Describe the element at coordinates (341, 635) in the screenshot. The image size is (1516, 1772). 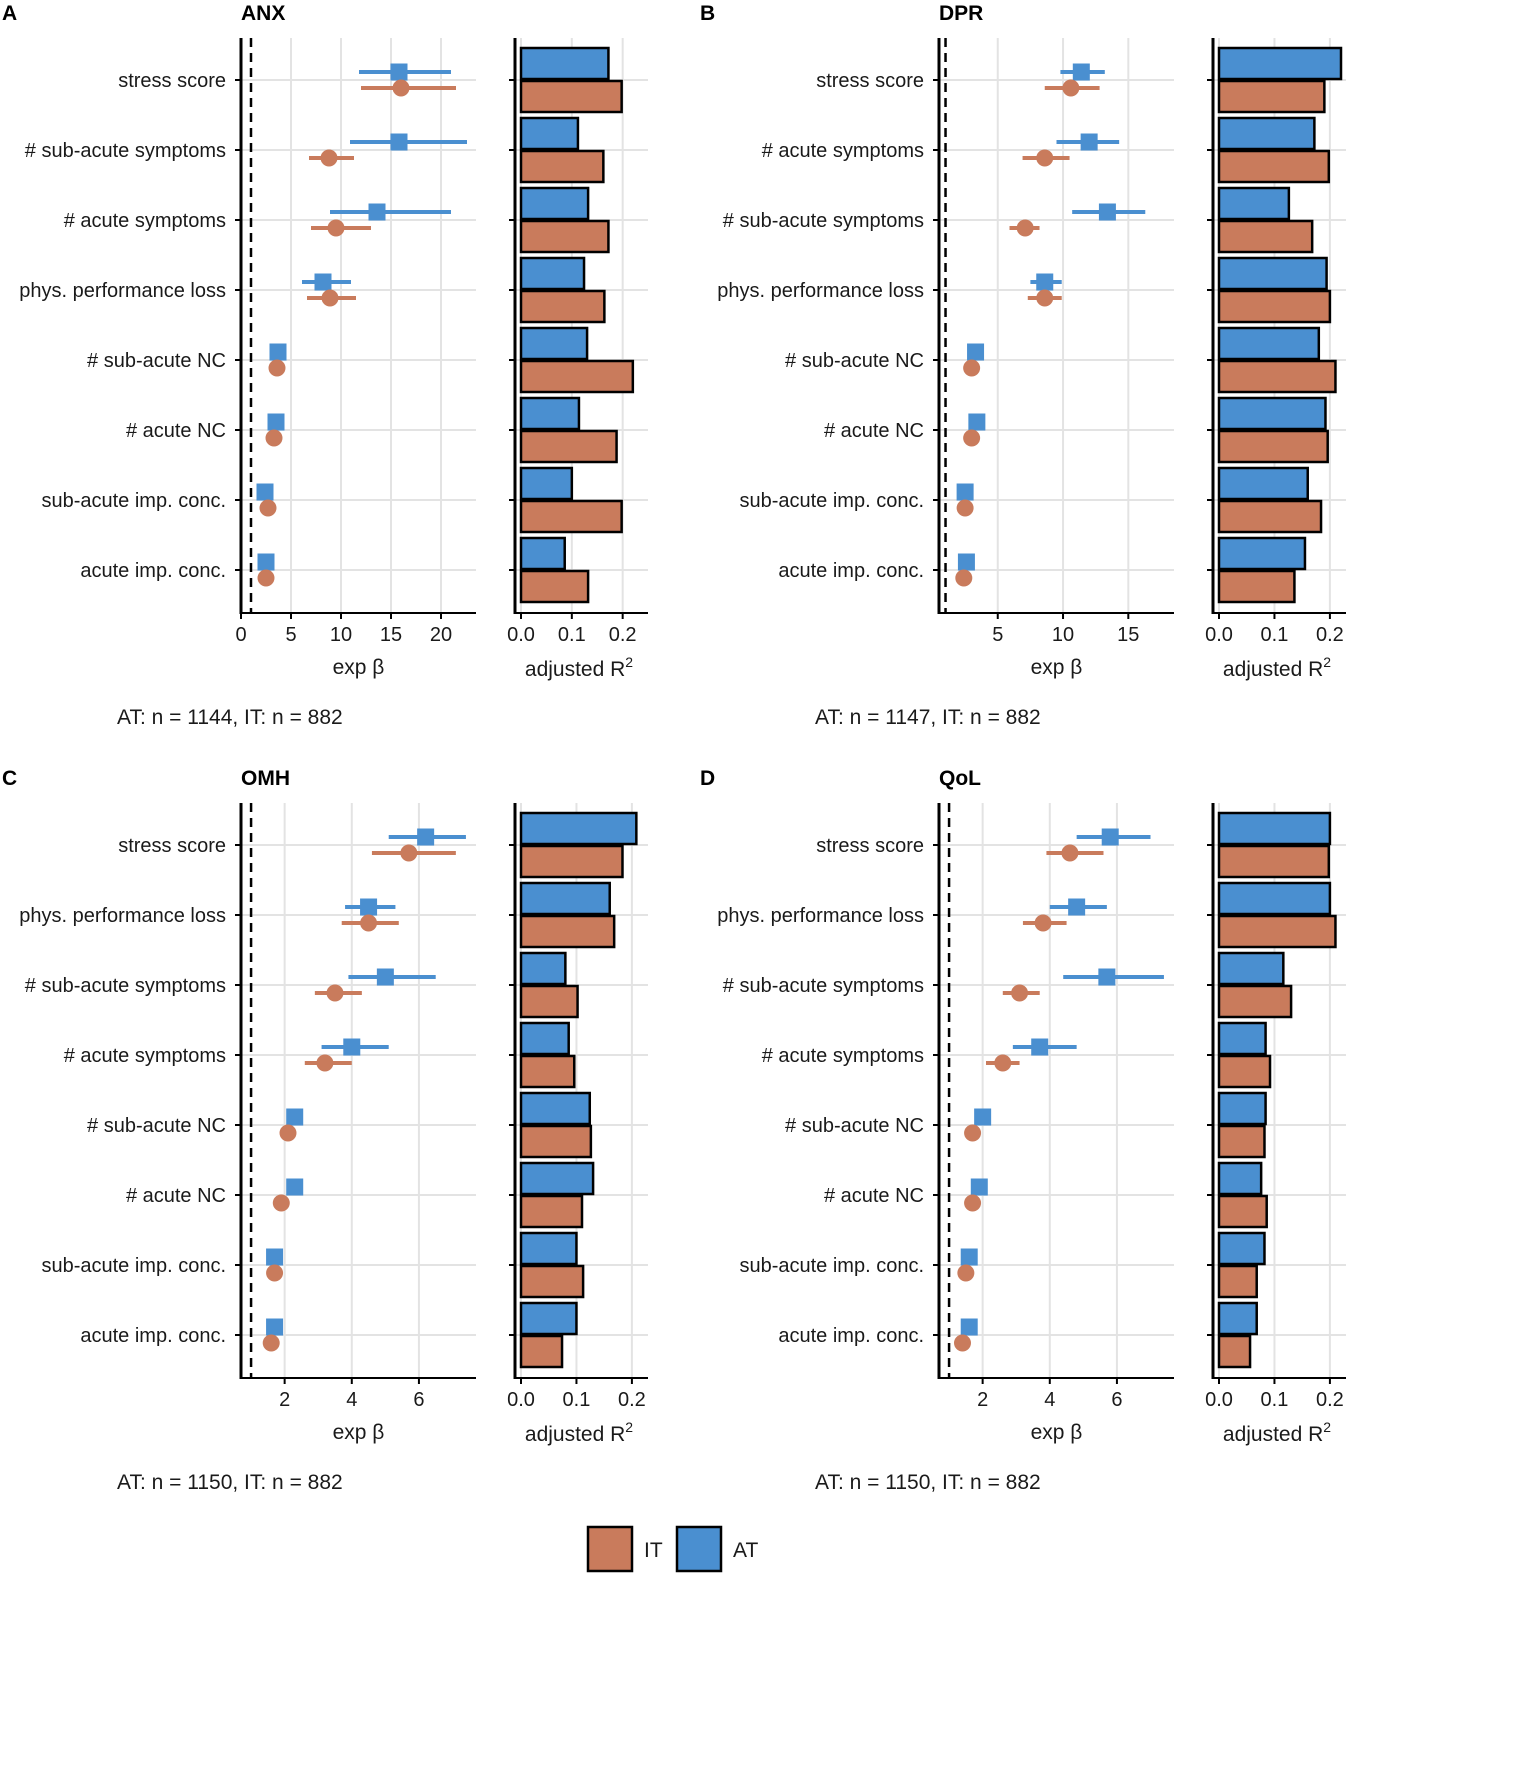
I see `forest-x-tick-label: 10` at that location.